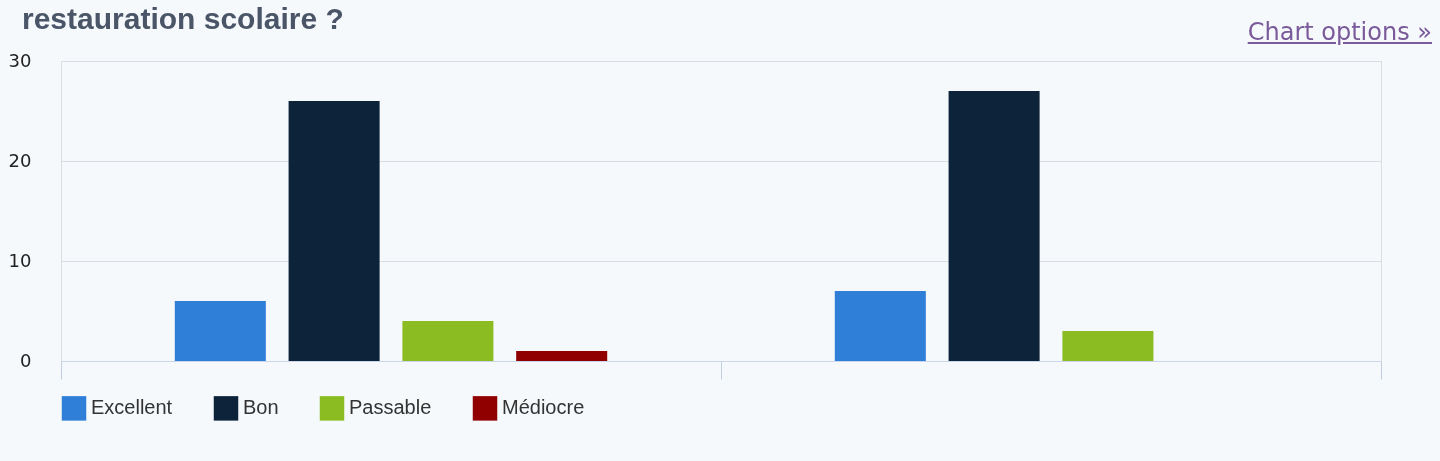 The width and height of the screenshot is (1440, 461). Describe the element at coordinates (26, 360) in the screenshot. I see `y-tick-label: 0` at that location.